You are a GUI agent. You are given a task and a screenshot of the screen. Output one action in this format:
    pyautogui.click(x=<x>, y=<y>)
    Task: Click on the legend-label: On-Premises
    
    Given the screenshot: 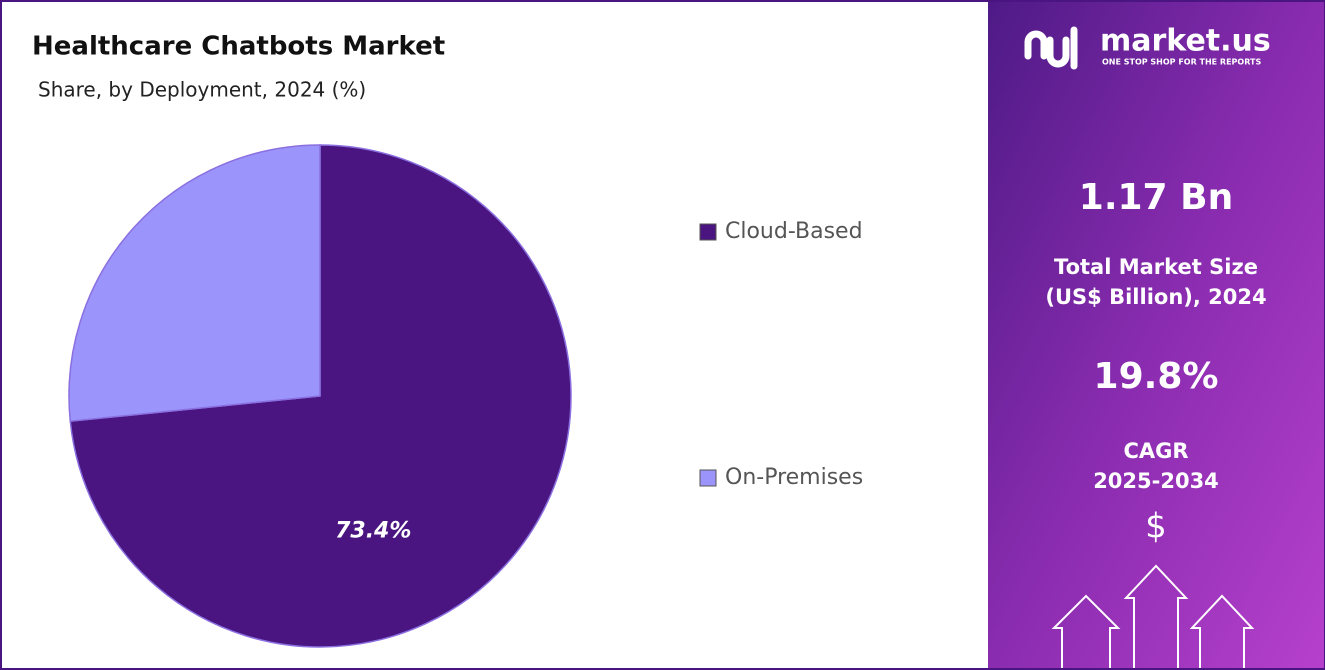 What is the action you would take?
    pyautogui.click(x=794, y=477)
    